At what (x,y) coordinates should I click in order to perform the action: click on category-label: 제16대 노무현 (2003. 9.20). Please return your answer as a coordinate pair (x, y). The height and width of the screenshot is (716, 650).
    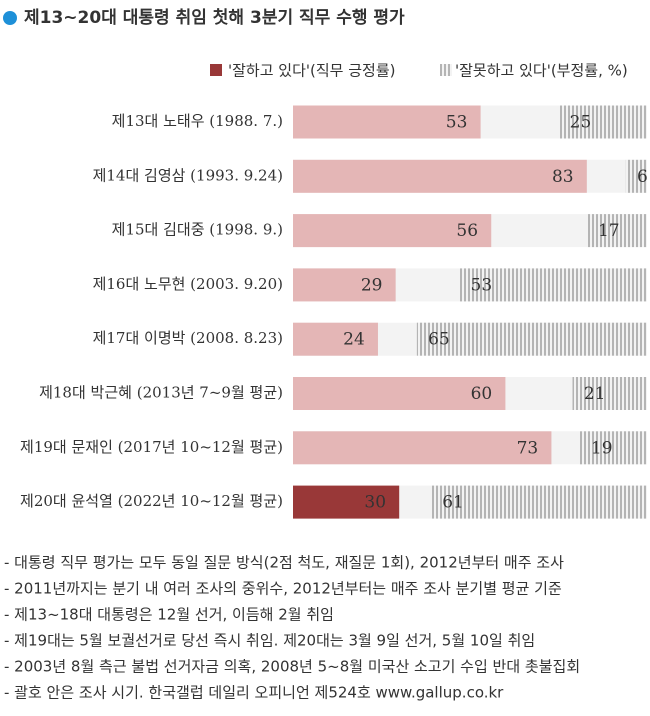
    Looking at the image, I should click on (188, 284).